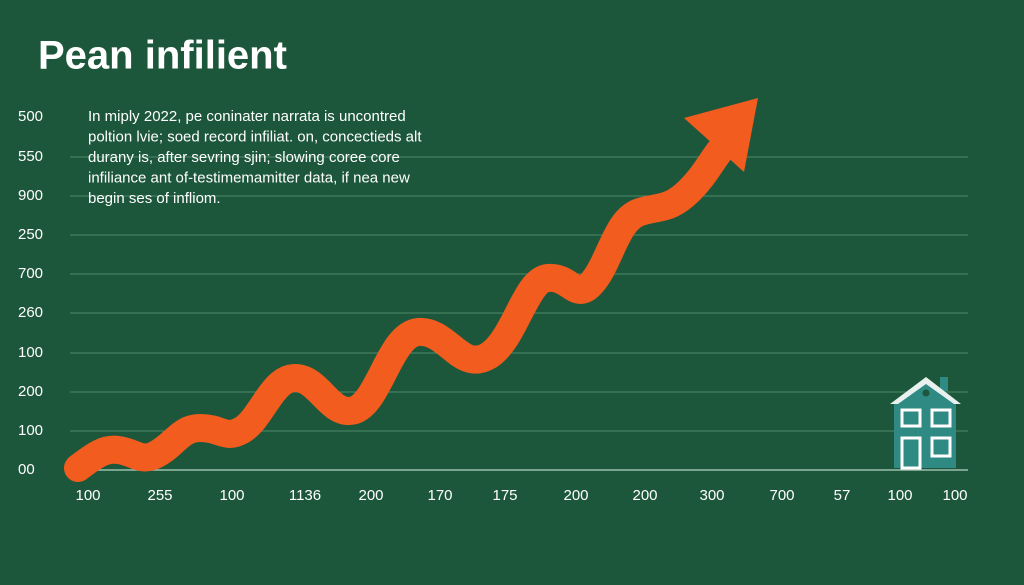  I want to click on house-icon, so click(925, 423).